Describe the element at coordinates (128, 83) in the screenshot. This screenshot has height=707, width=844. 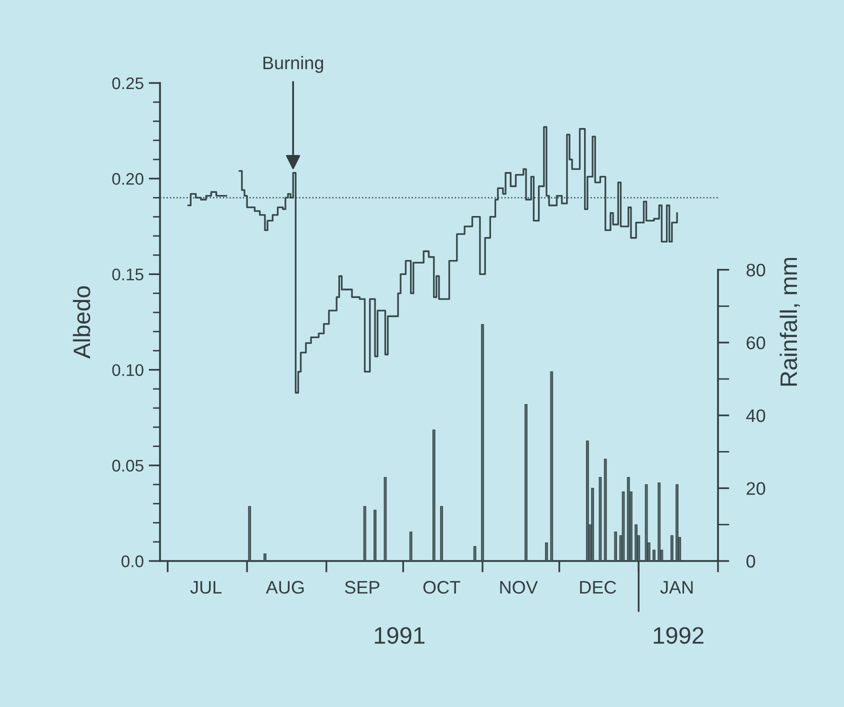
I see `y-tick-label: 0.25` at that location.